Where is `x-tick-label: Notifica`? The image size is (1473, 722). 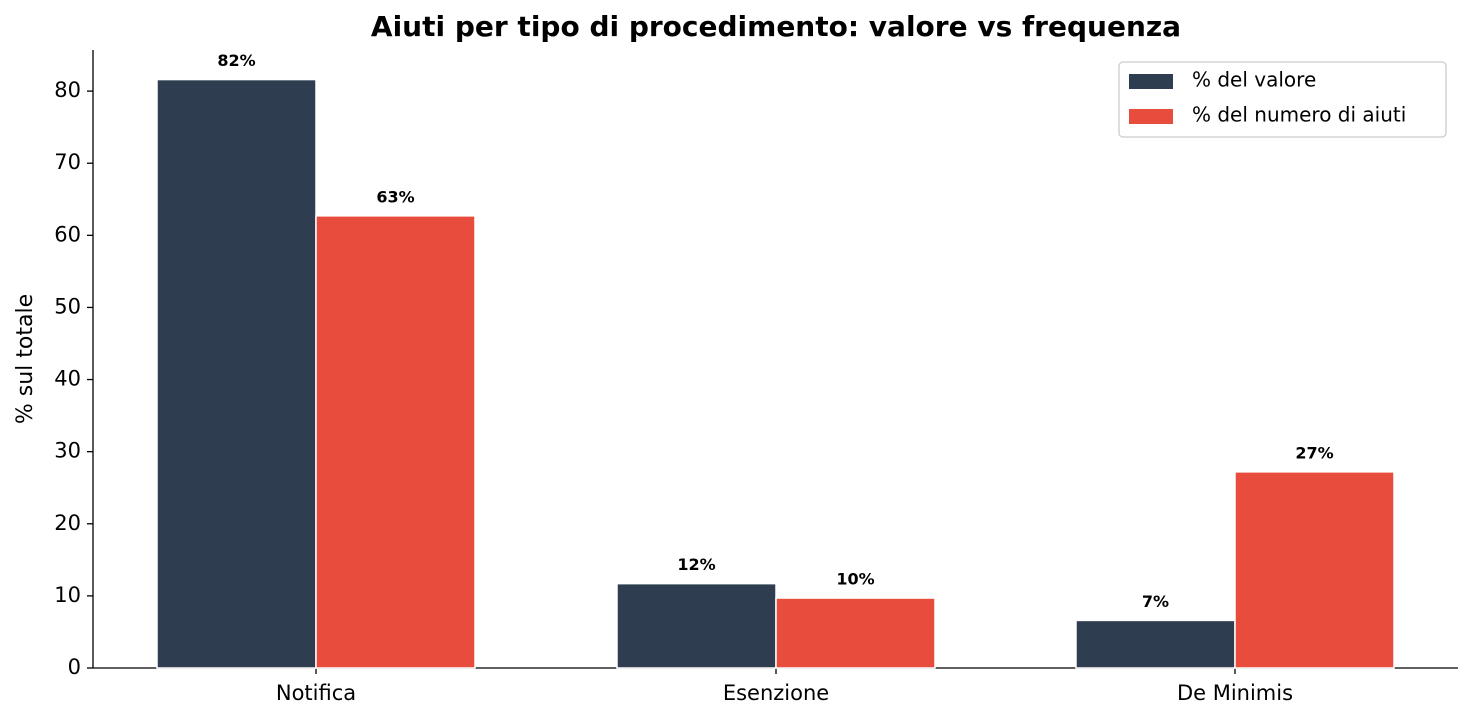 x-tick-label: Notifica is located at coordinates (316, 693).